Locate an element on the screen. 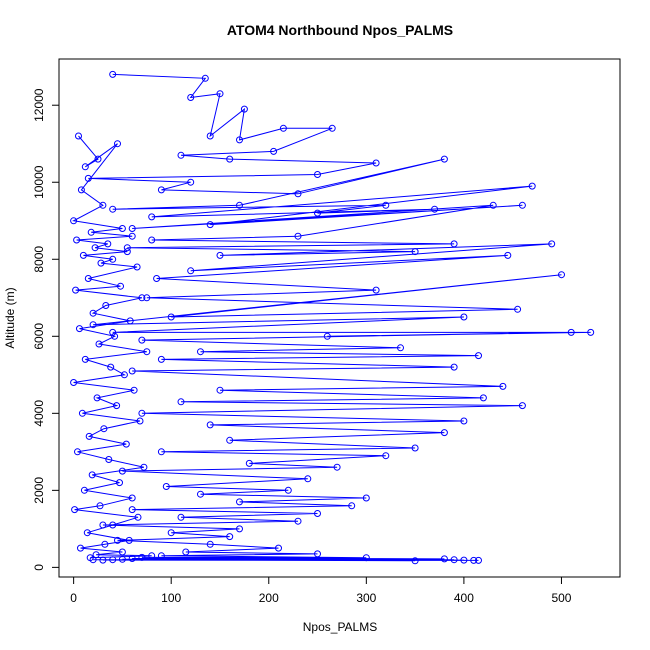 Image resolution: width=650 pixels, height=650 pixels. x-tick-label: 200 is located at coordinates (269, 598).